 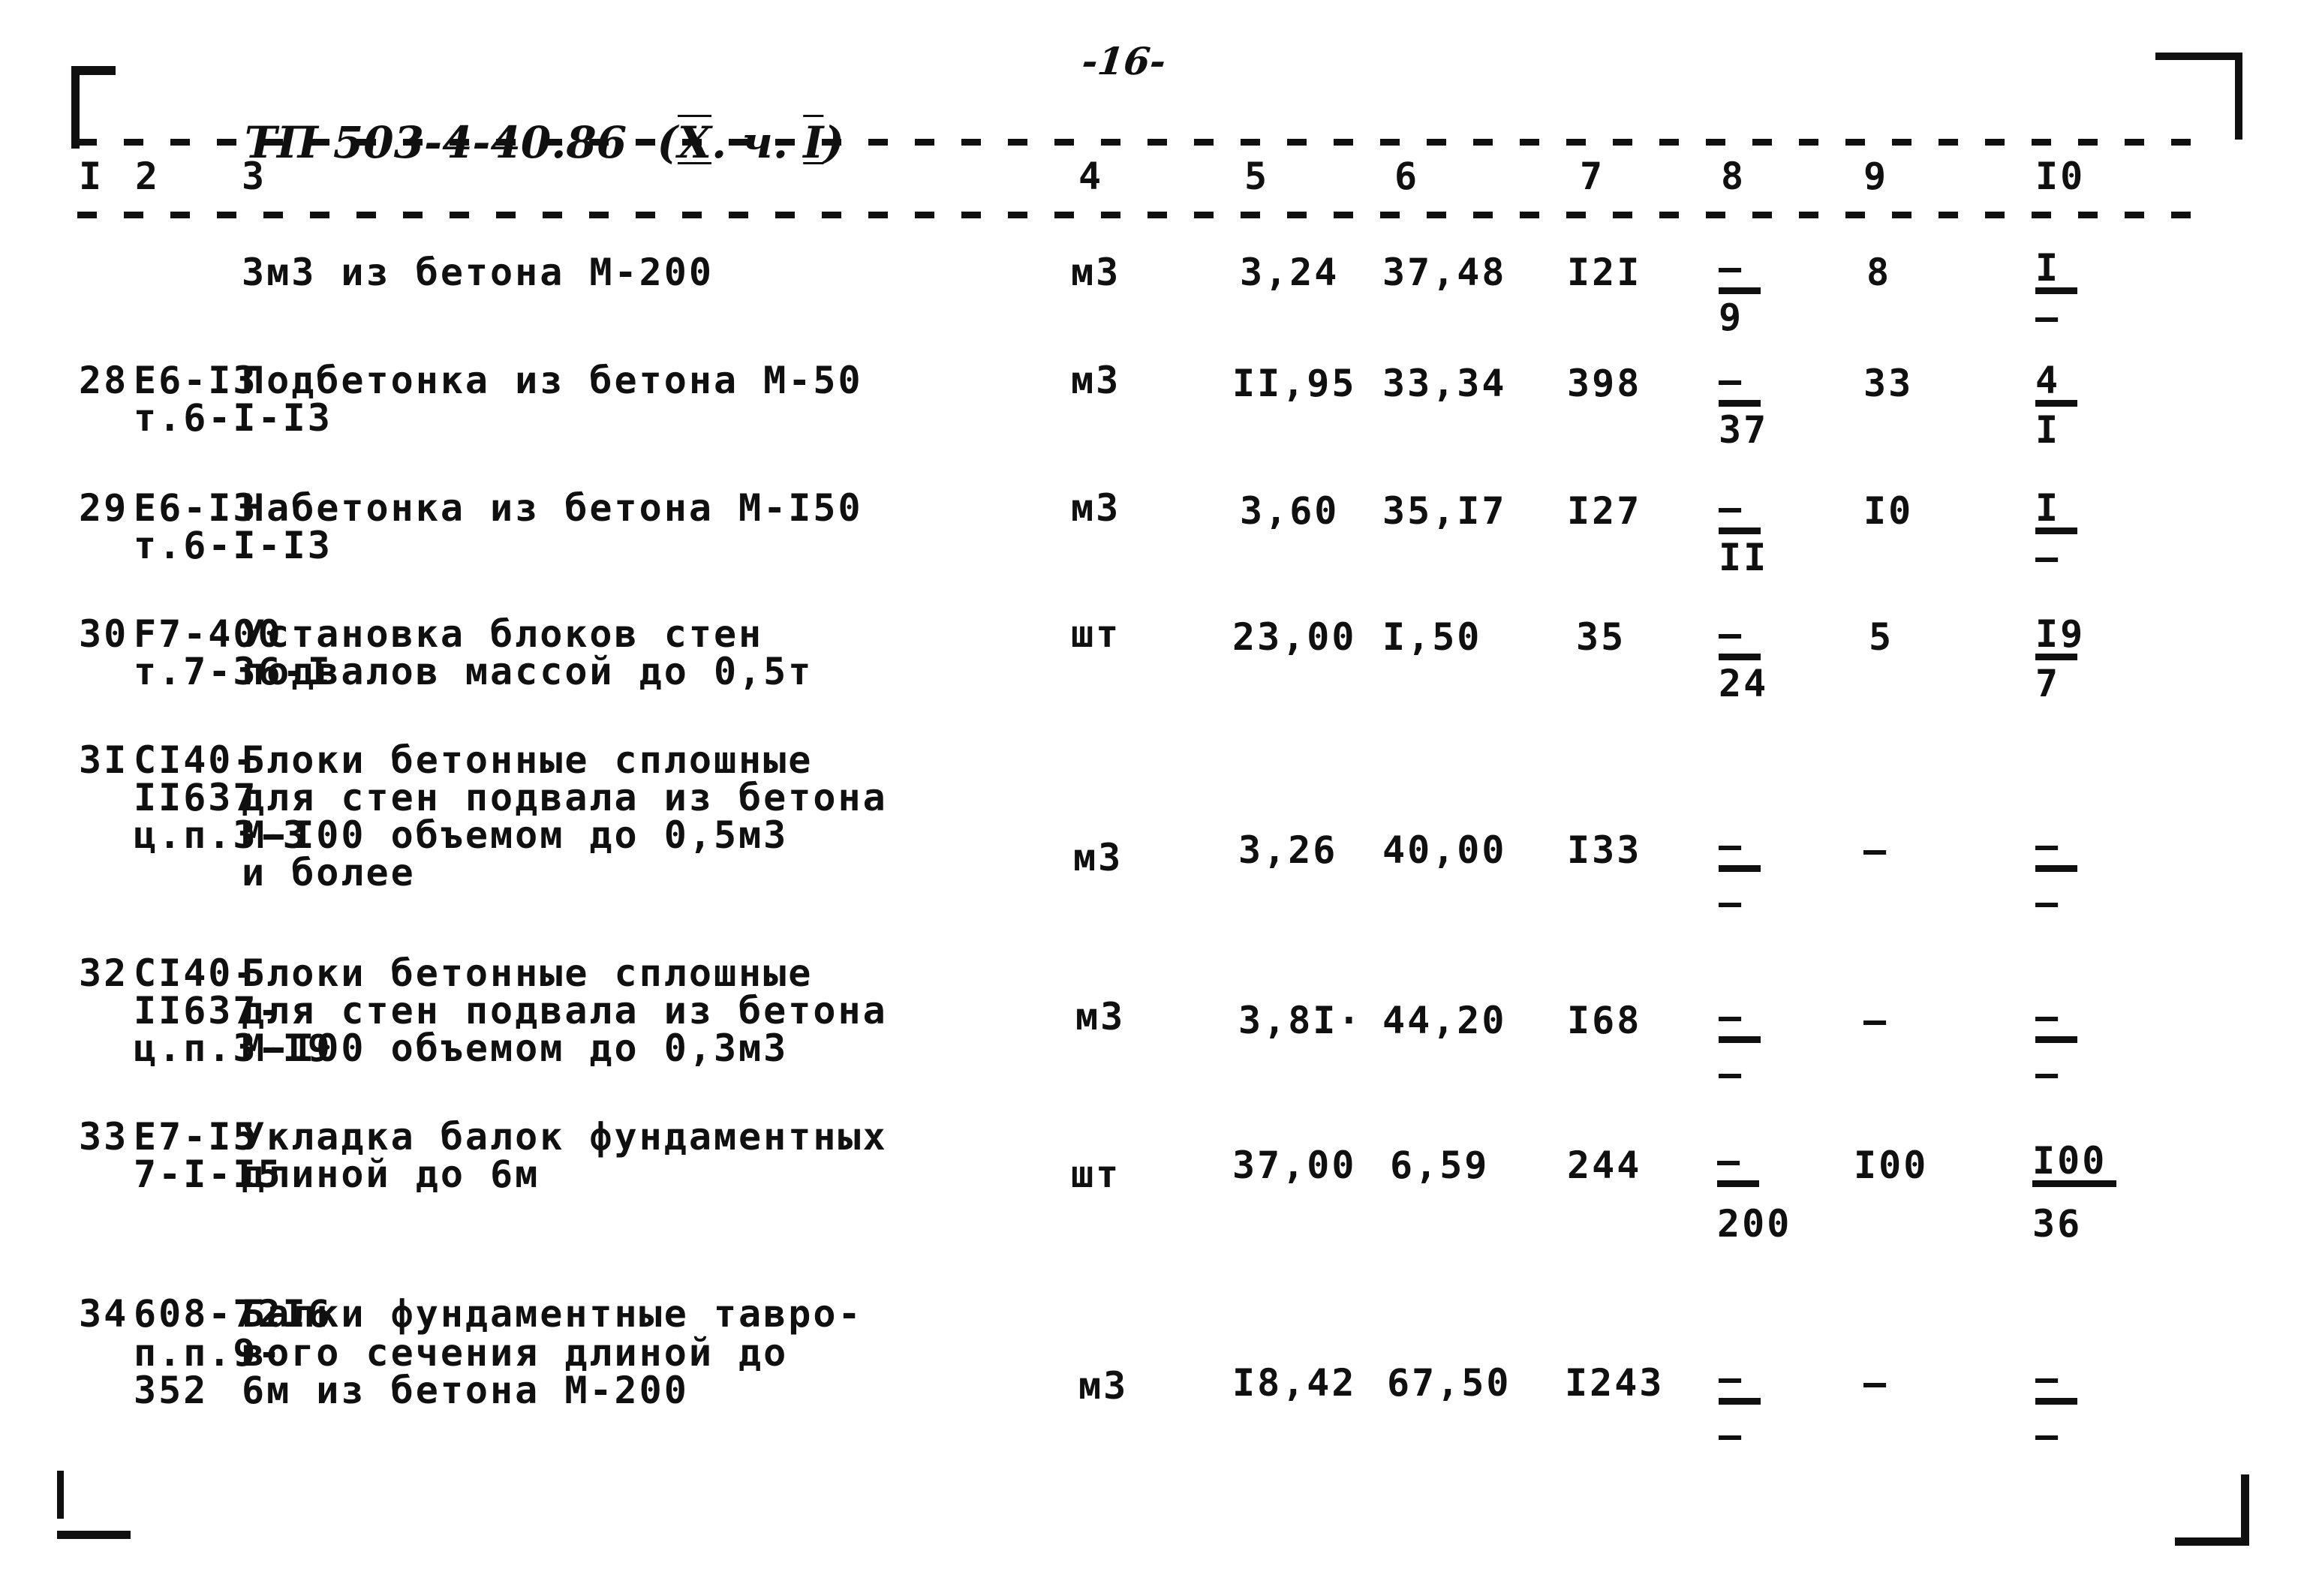 What do you see at coordinates (565, 1011) in the screenshot?
I see `desc-line: для стен подвала из бетона` at bounding box center [565, 1011].